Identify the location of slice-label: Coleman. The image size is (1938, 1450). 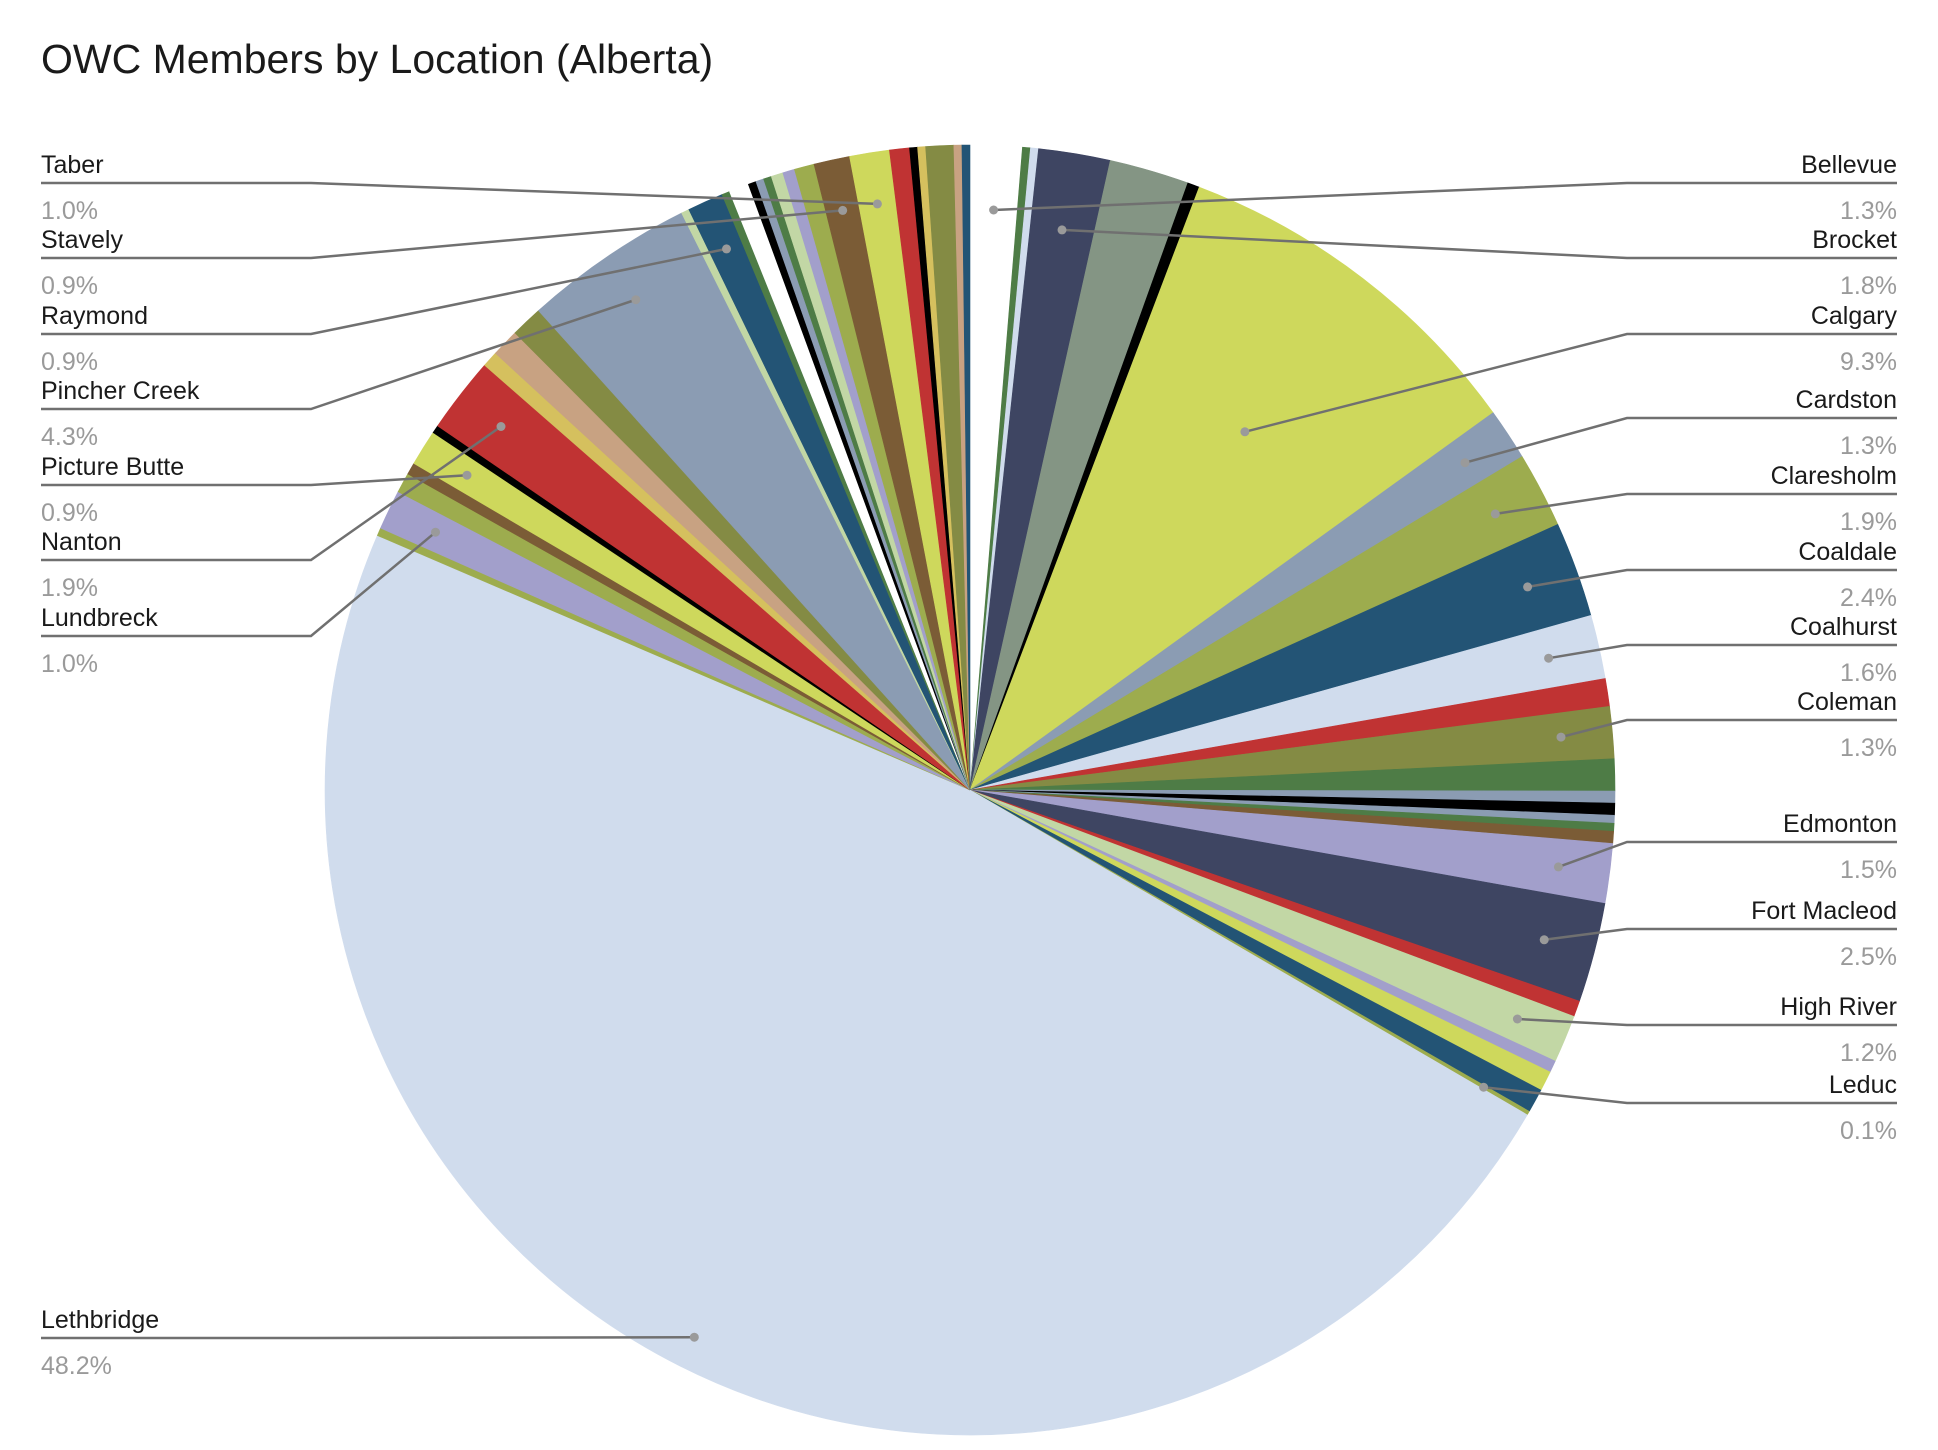
(1847, 702).